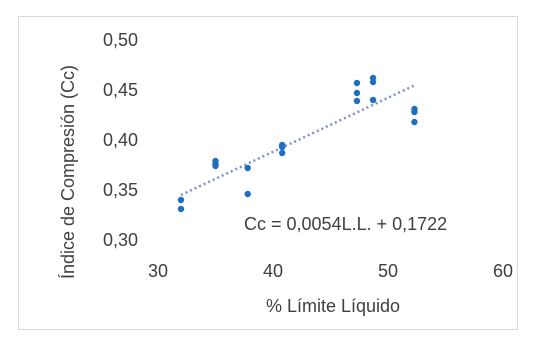 The image size is (536, 341). What do you see at coordinates (273, 271) in the screenshot?
I see `x-tick-label: 40` at bounding box center [273, 271].